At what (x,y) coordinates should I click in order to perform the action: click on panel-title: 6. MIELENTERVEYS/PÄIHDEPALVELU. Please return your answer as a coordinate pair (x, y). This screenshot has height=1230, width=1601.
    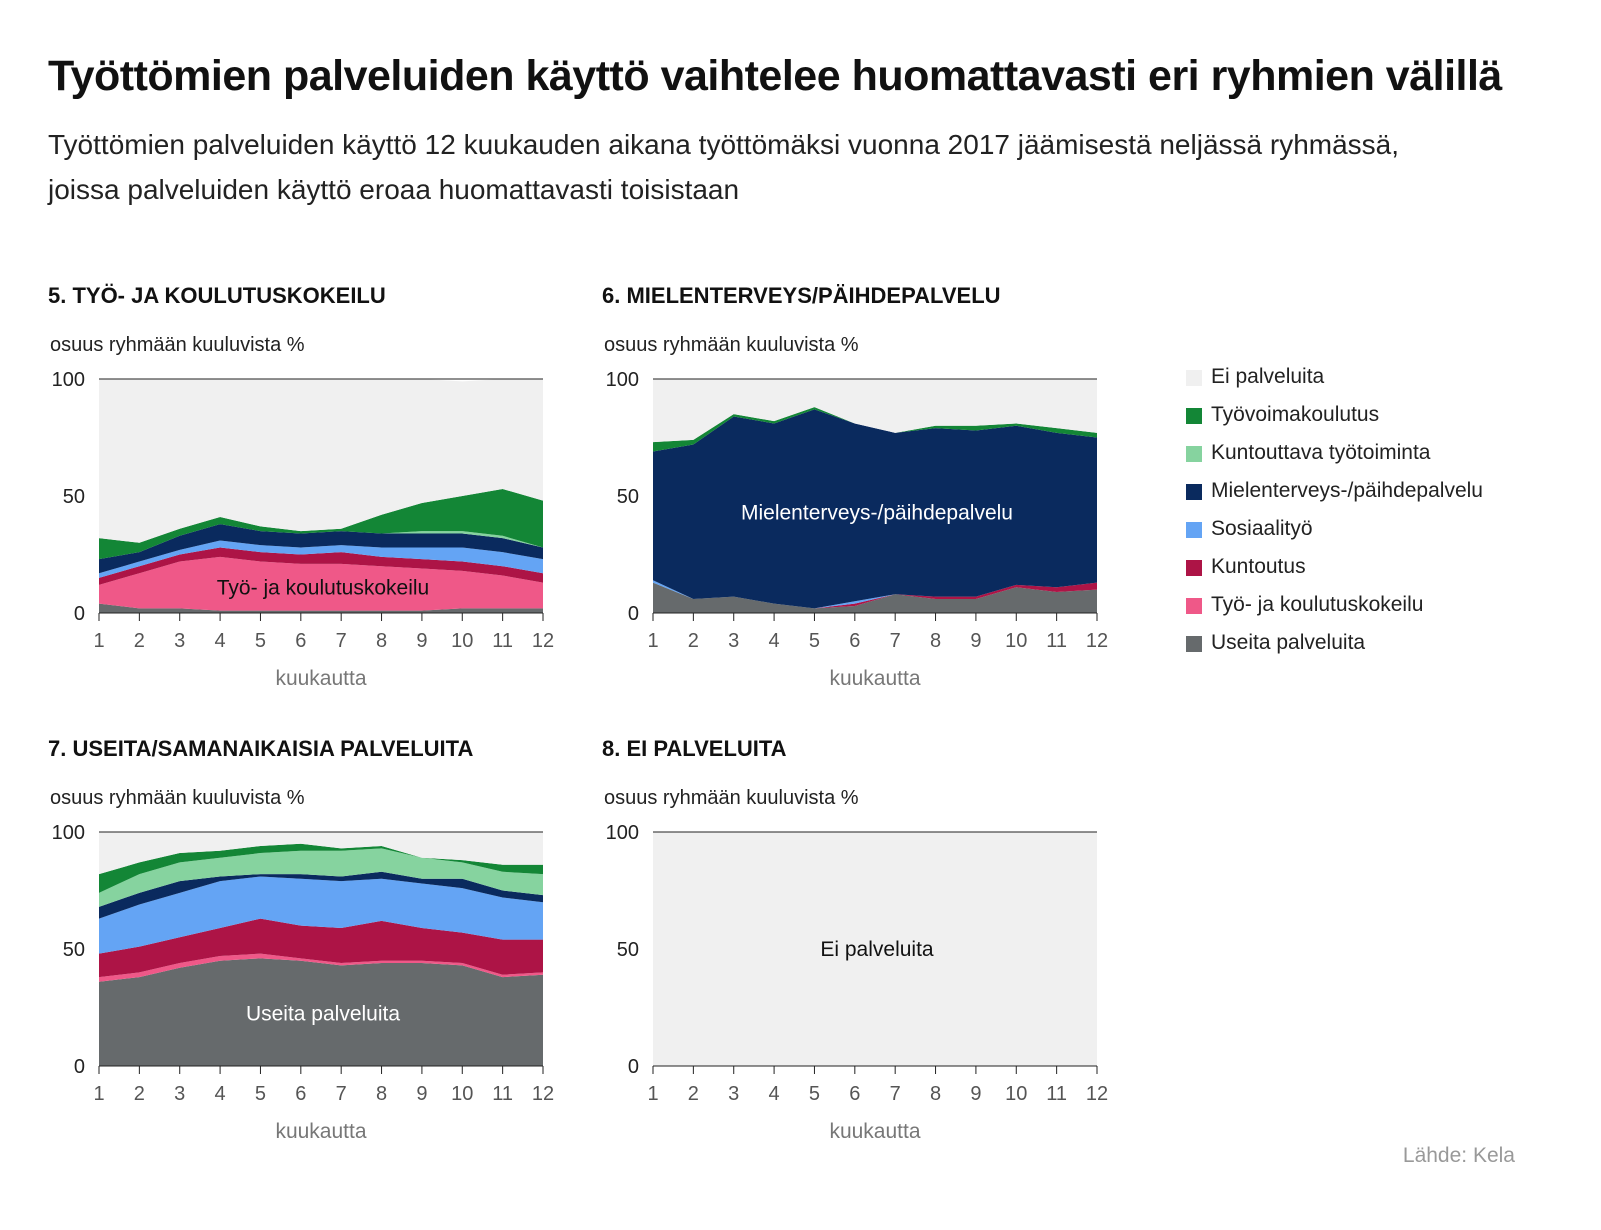
    Looking at the image, I should click on (801, 295).